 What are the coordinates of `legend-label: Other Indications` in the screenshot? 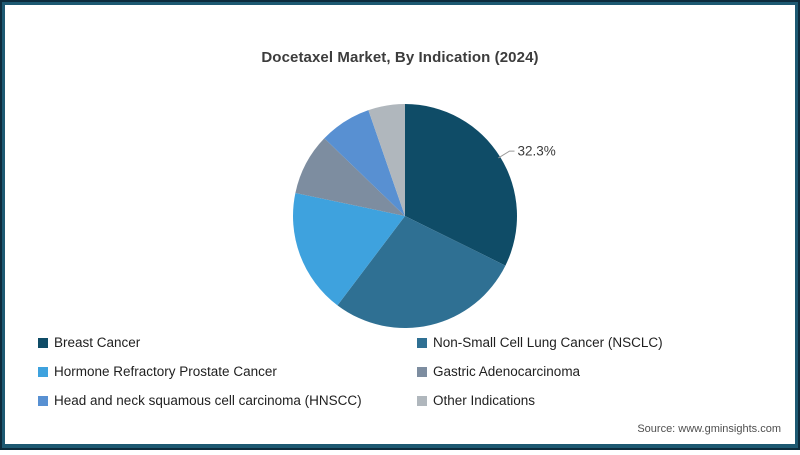 It's located at (484, 400).